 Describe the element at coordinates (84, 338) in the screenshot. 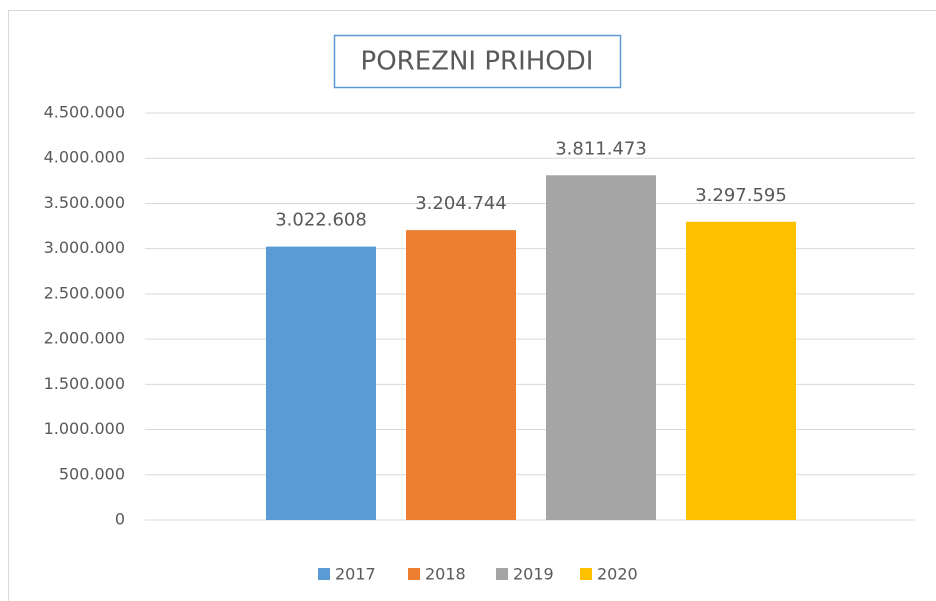

I see `y-tick-label: 2.000.000` at that location.